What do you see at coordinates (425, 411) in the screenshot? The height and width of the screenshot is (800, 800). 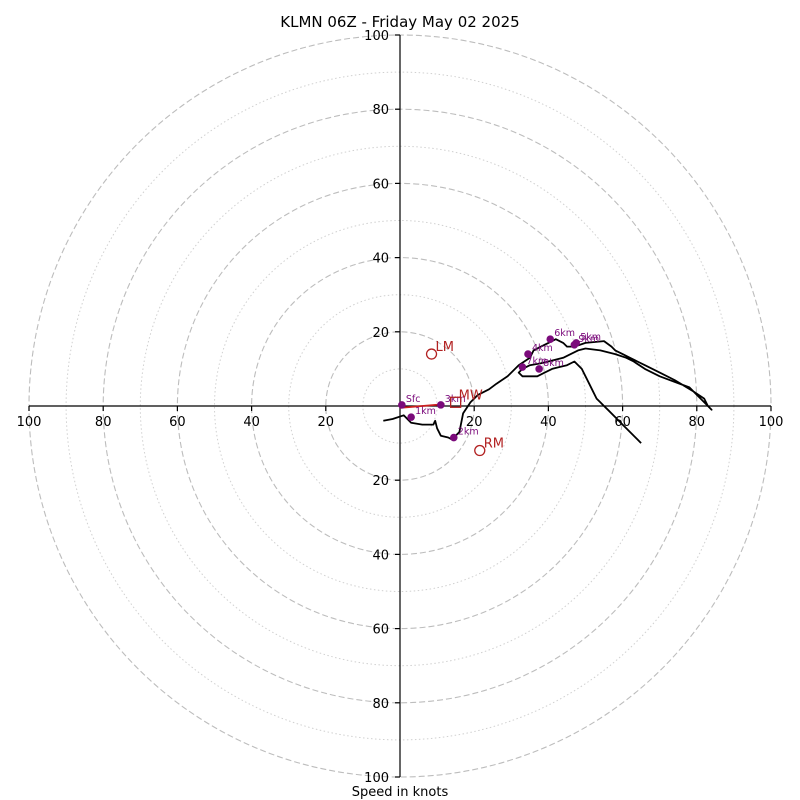 I see `height-marker-label: 1km` at bounding box center [425, 411].